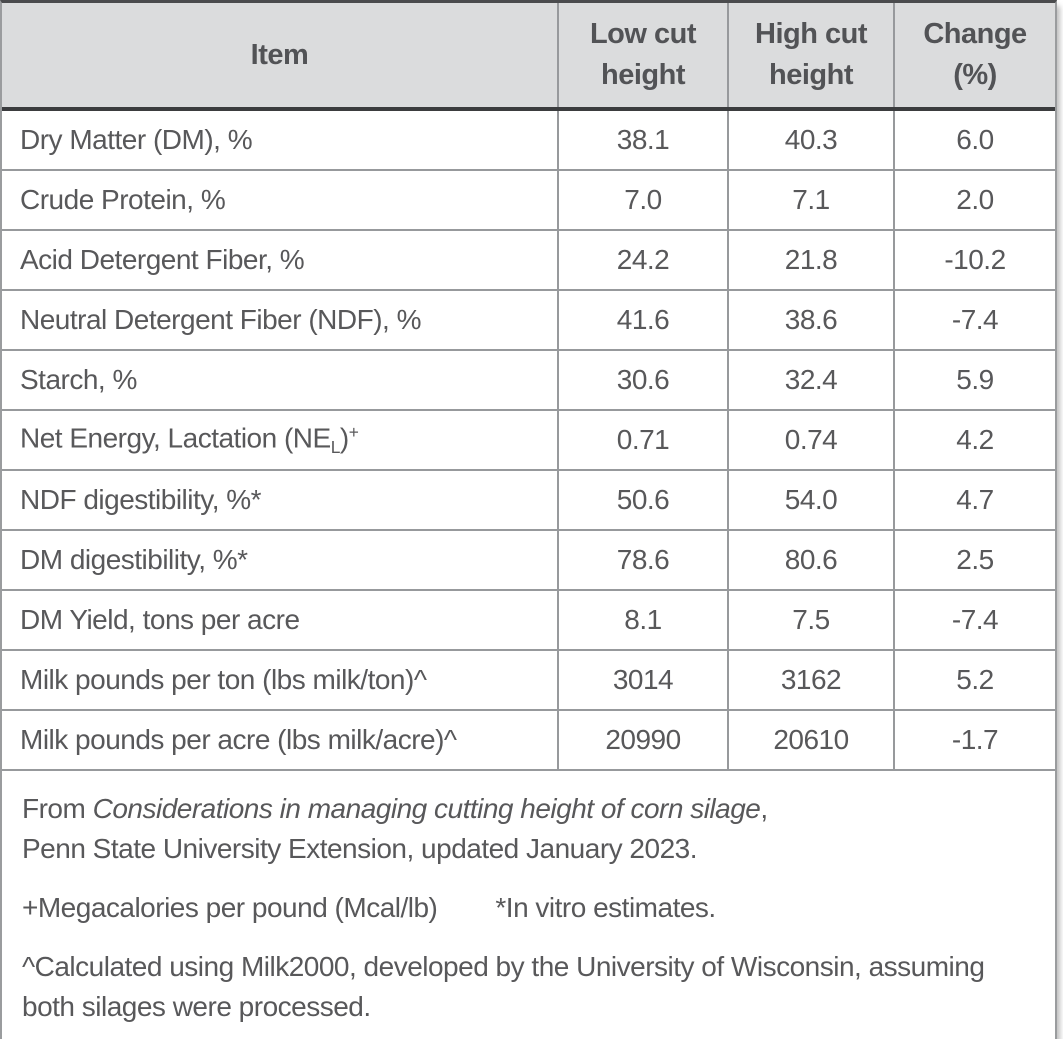 The image size is (1063, 1039). I want to click on cell-high: 21.8, so click(811, 260).